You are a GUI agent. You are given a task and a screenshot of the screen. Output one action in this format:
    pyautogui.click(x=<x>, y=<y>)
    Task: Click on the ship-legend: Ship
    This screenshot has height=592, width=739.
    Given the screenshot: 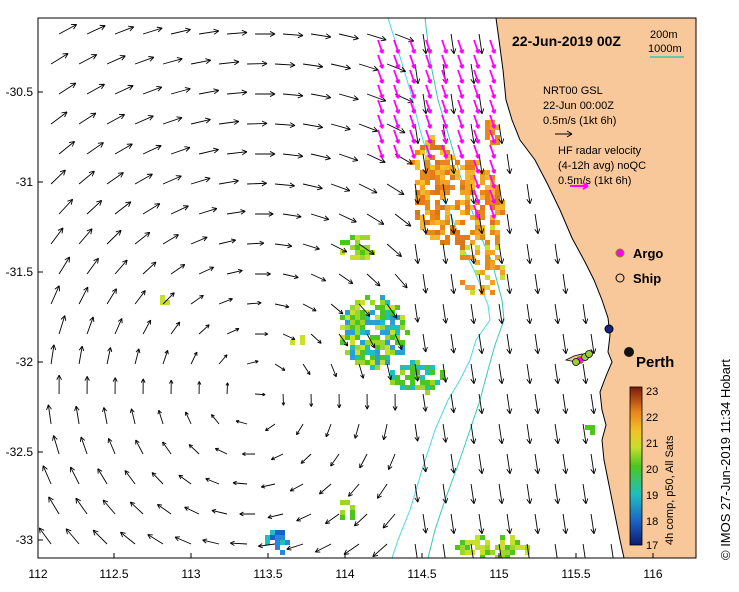 What is the action you would take?
    pyautogui.click(x=638, y=278)
    